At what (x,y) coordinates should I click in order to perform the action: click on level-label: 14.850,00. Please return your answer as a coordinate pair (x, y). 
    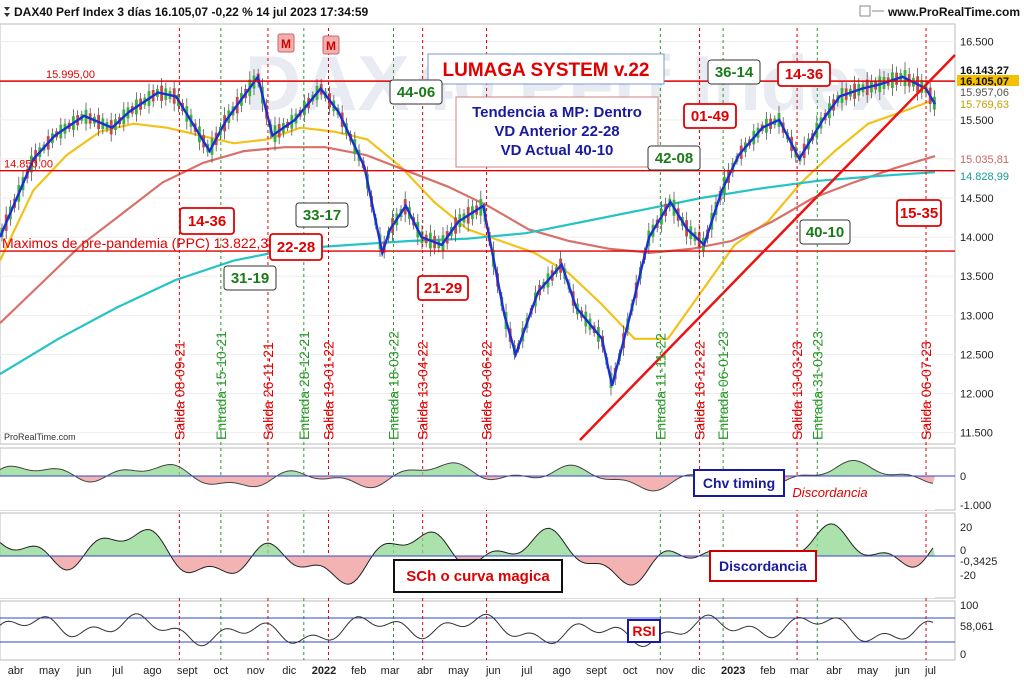
    Looking at the image, I should click on (28, 165).